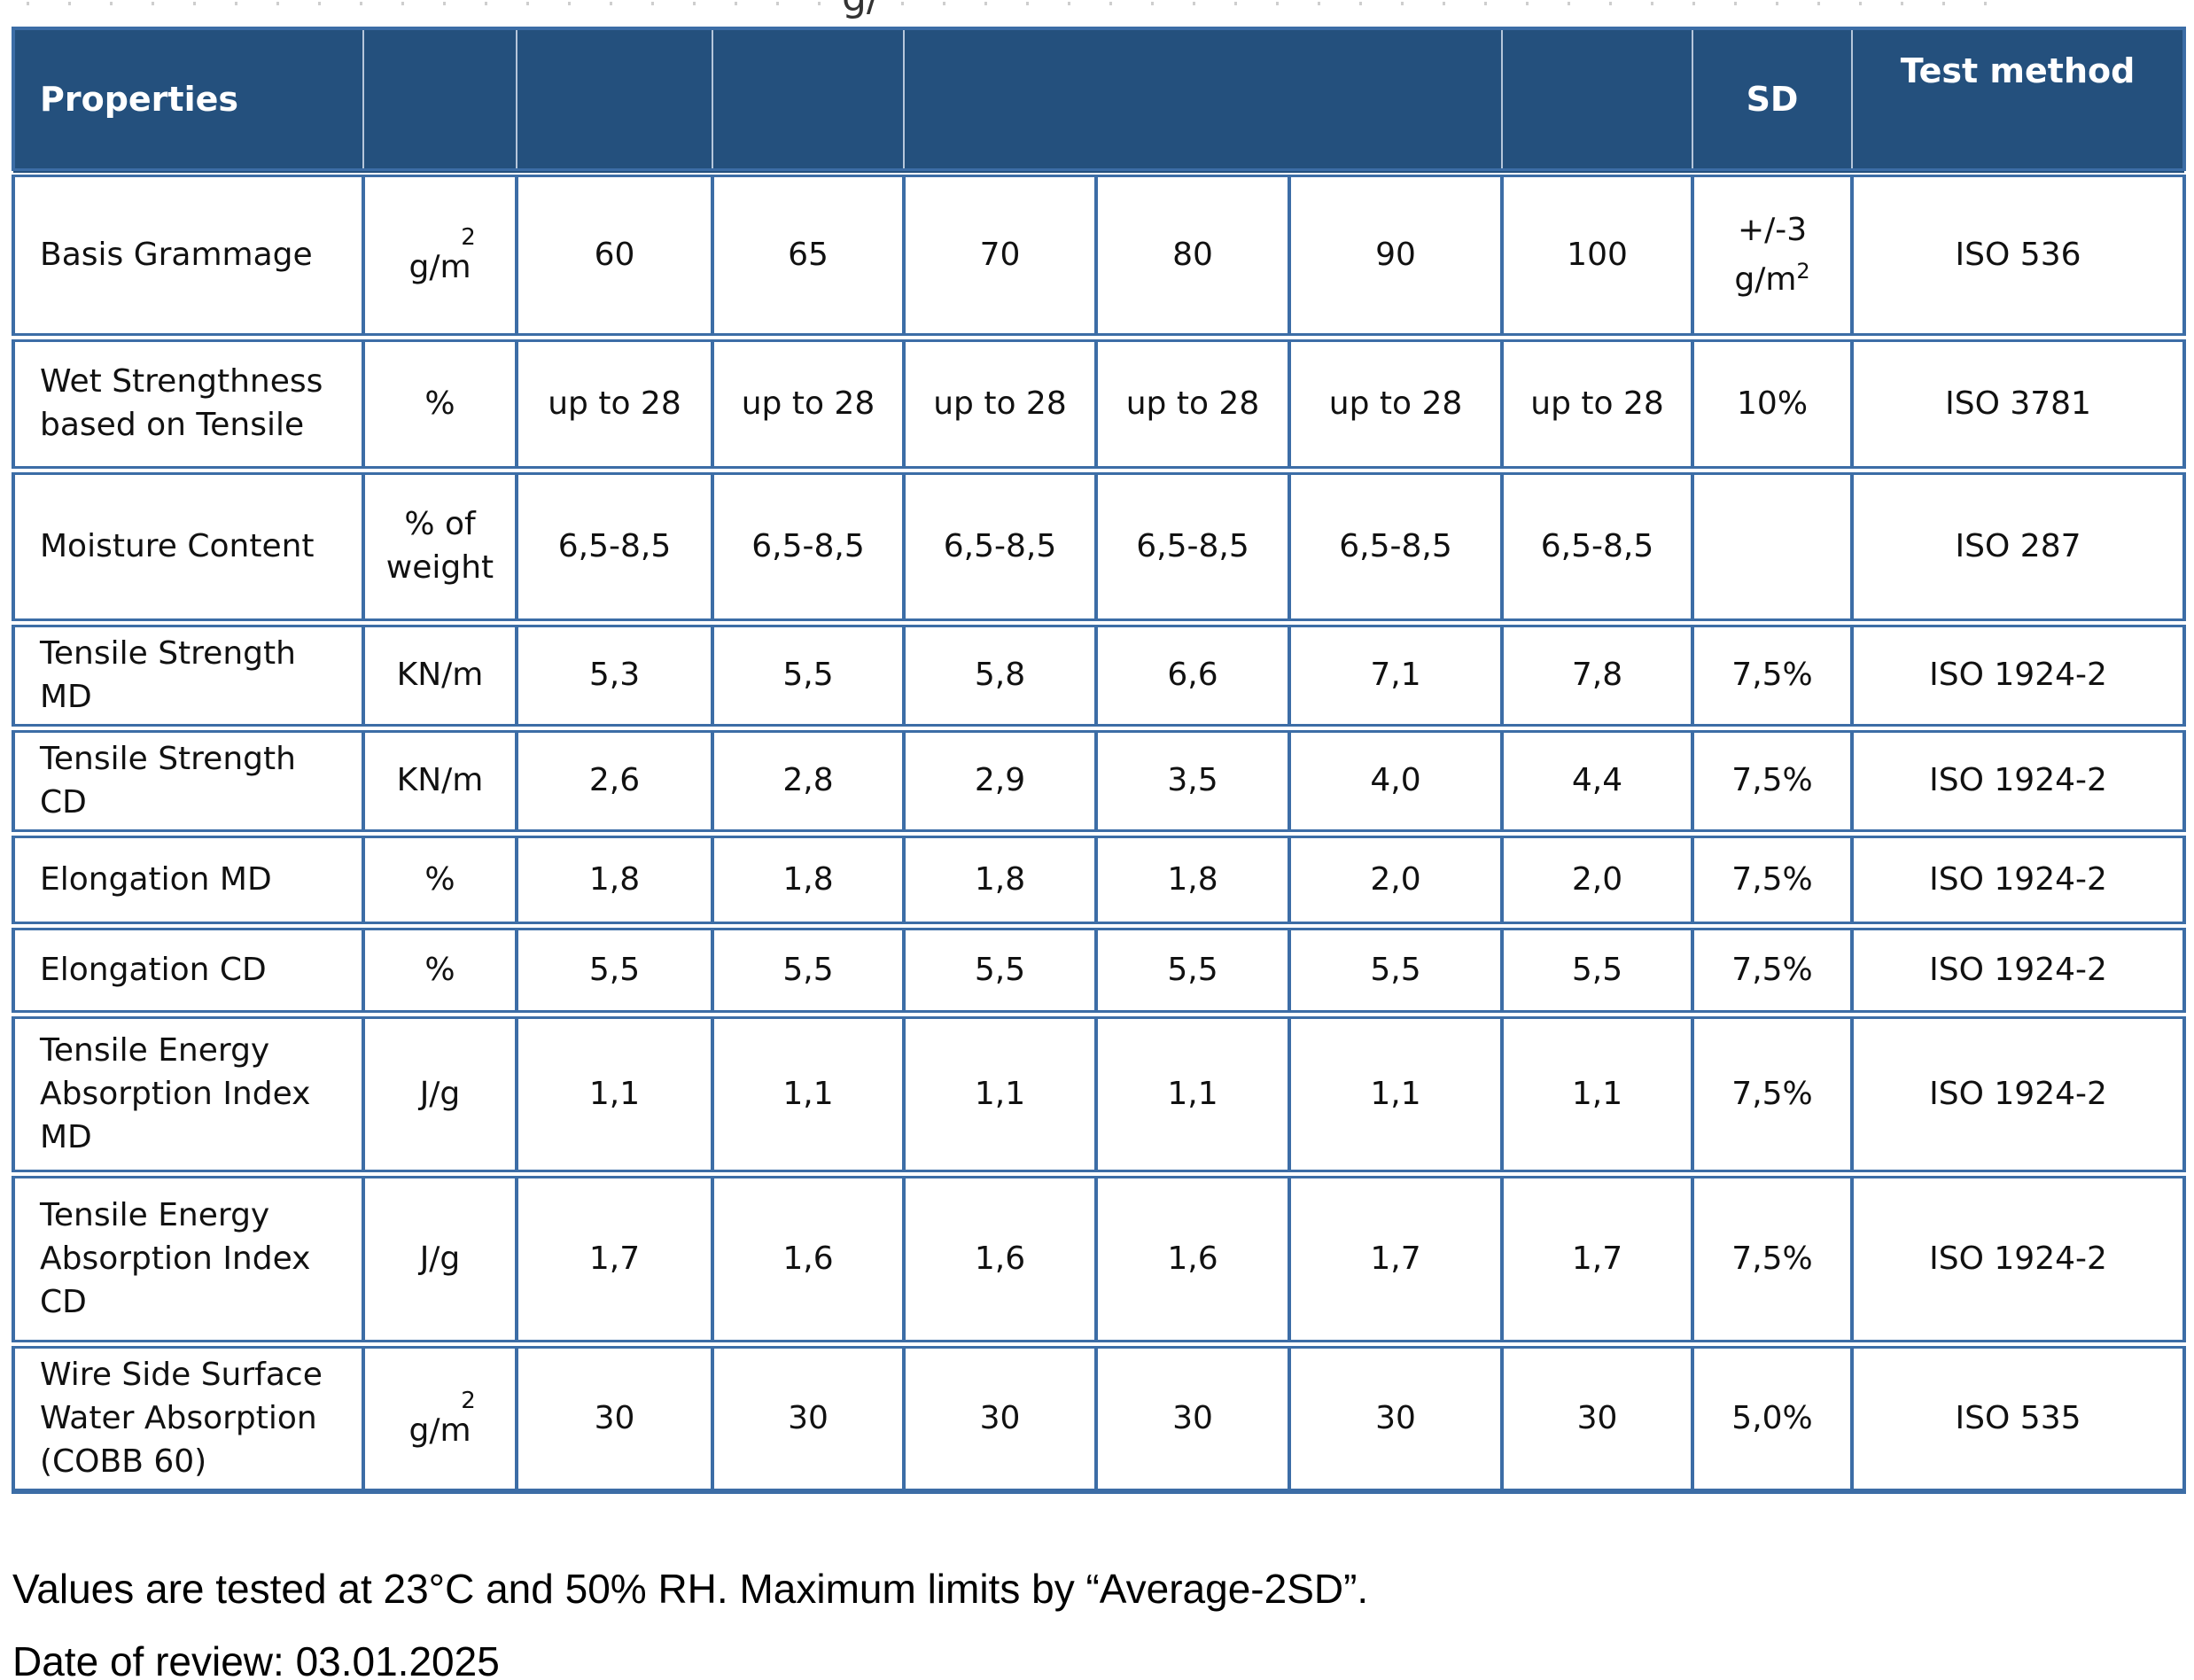  Describe the element at coordinates (1598, 257) in the screenshot. I see `cell-value: 100` at that location.